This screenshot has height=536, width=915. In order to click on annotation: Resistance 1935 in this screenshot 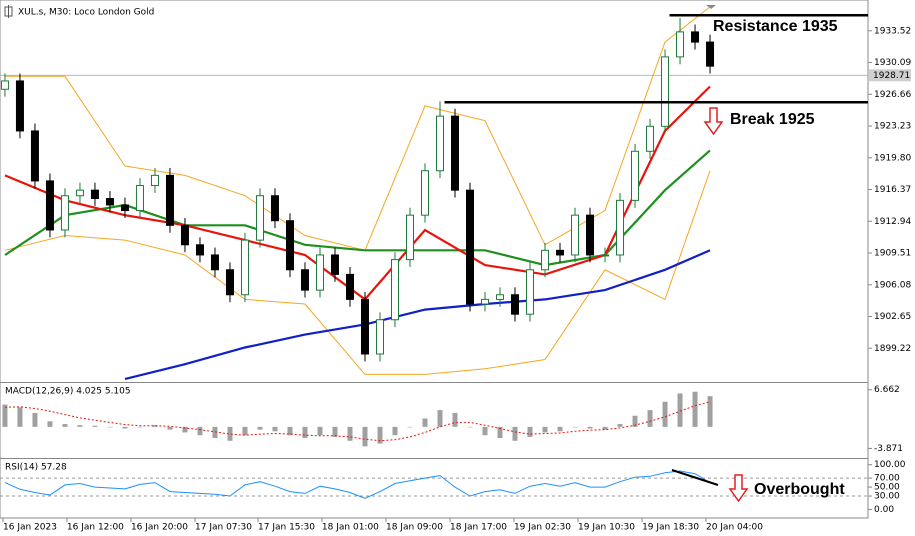, I will do `click(775, 26)`.